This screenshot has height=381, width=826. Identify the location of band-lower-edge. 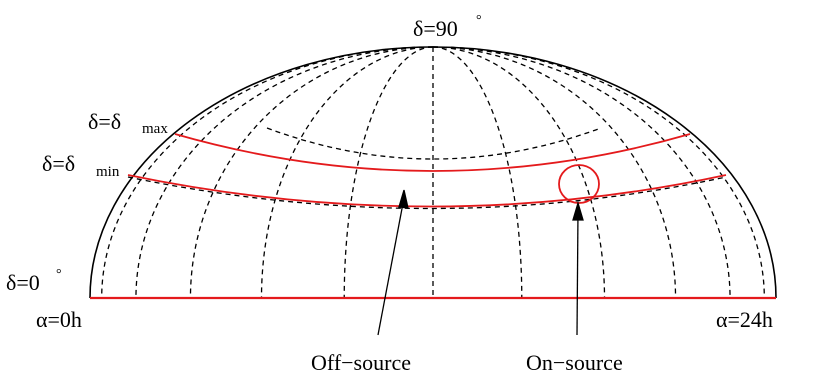
(427, 191).